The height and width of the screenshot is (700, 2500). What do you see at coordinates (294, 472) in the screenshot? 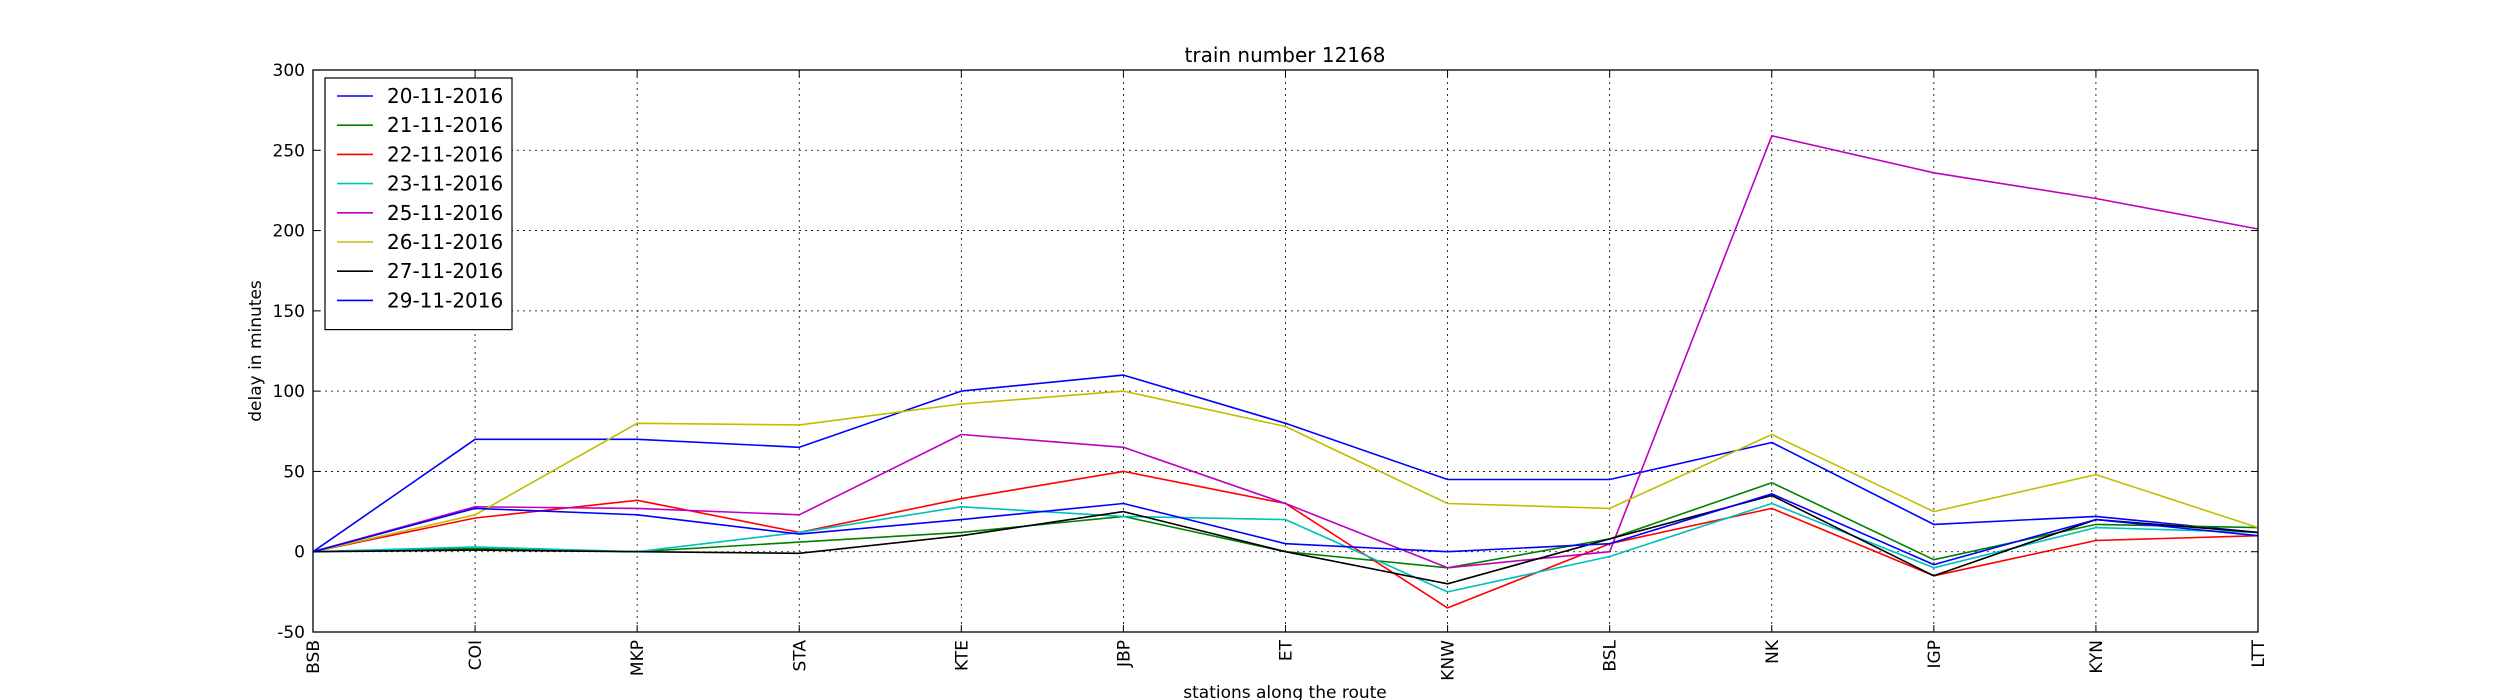
I see `y-tick-label: 50` at bounding box center [294, 472].